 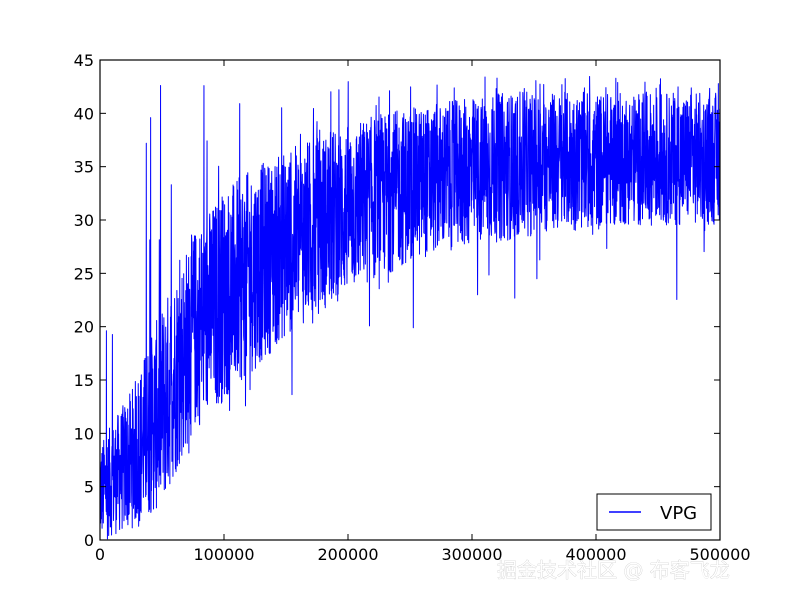 I want to click on y-tick-label: 25, so click(x=84, y=273).